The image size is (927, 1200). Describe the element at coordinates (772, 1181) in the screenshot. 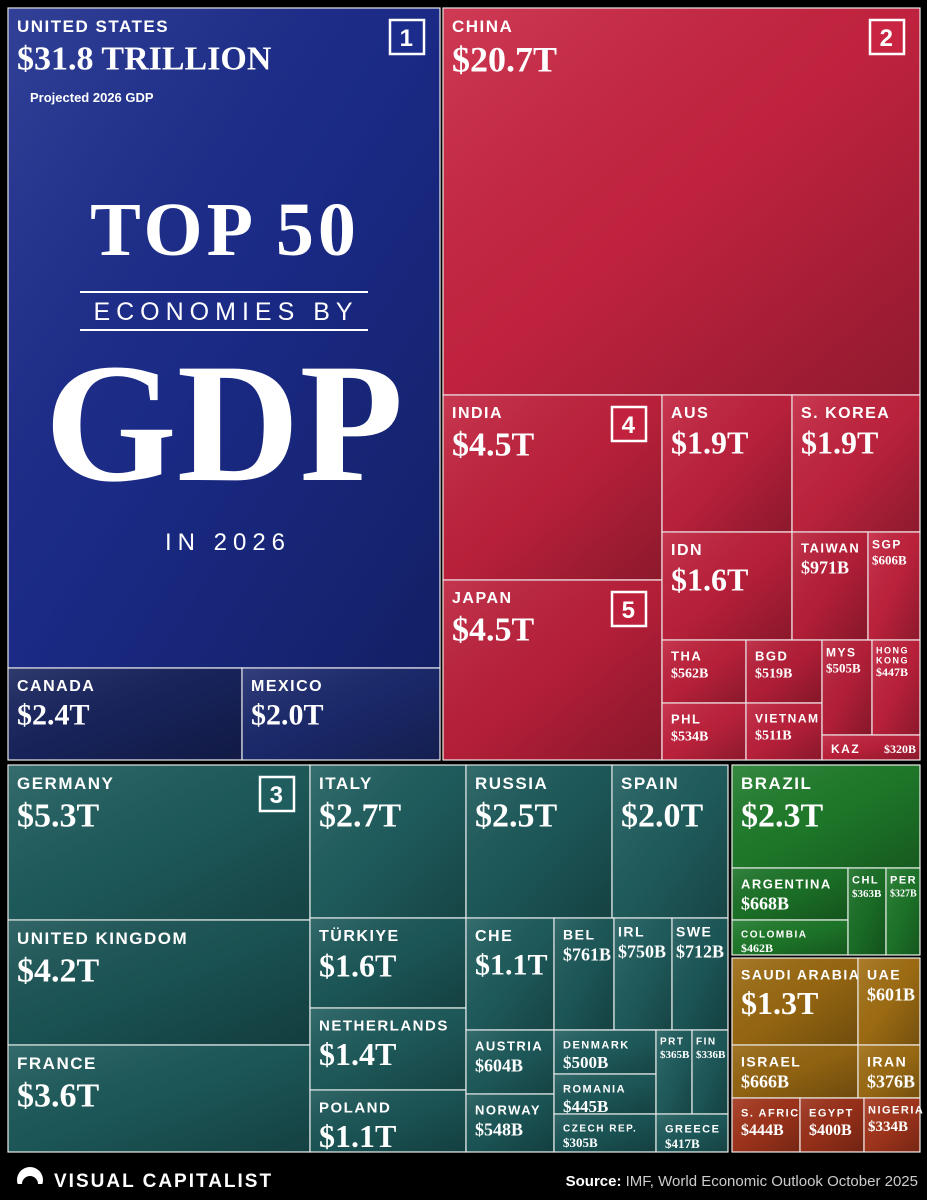

I see `source-text: IMF, World Economic Outlook October 2025` at that location.